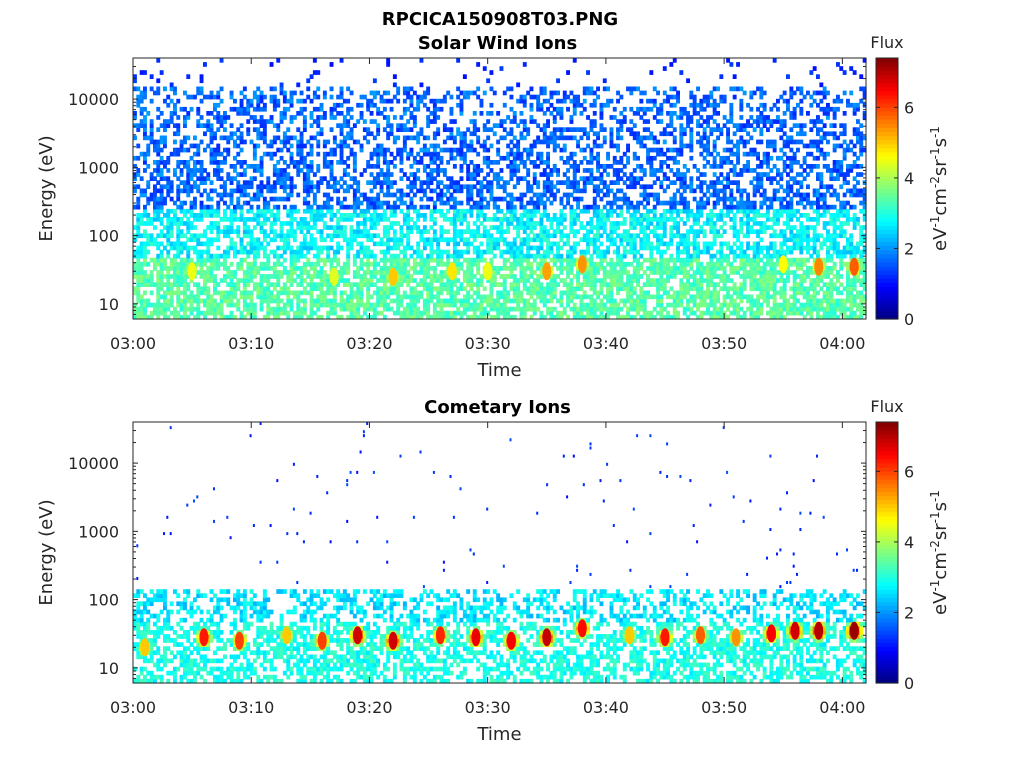 This screenshot has height=772, width=1024. Describe the element at coordinates (724, 343) in the screenshot. I see `x-tick-label: 03:50` at that location.